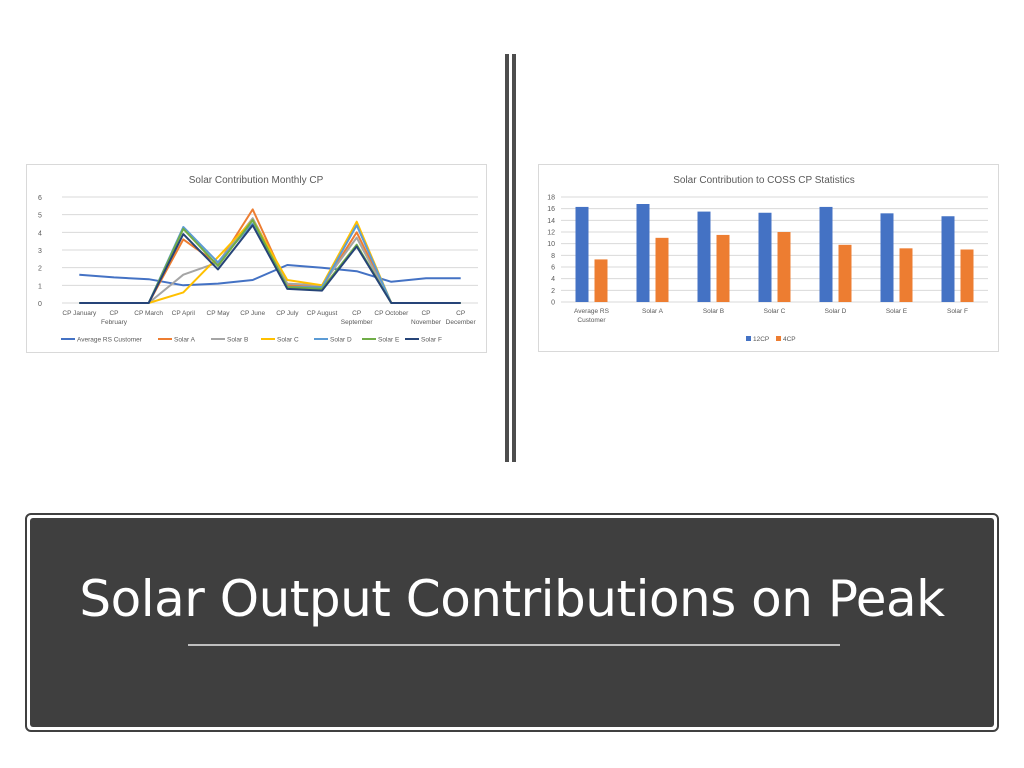 This screenshot has width=1024, height=768. What do you see at coordinates (40, 251) in the screenshot?
I see `y-tick-label: 3` at bounding box center [40, 251].